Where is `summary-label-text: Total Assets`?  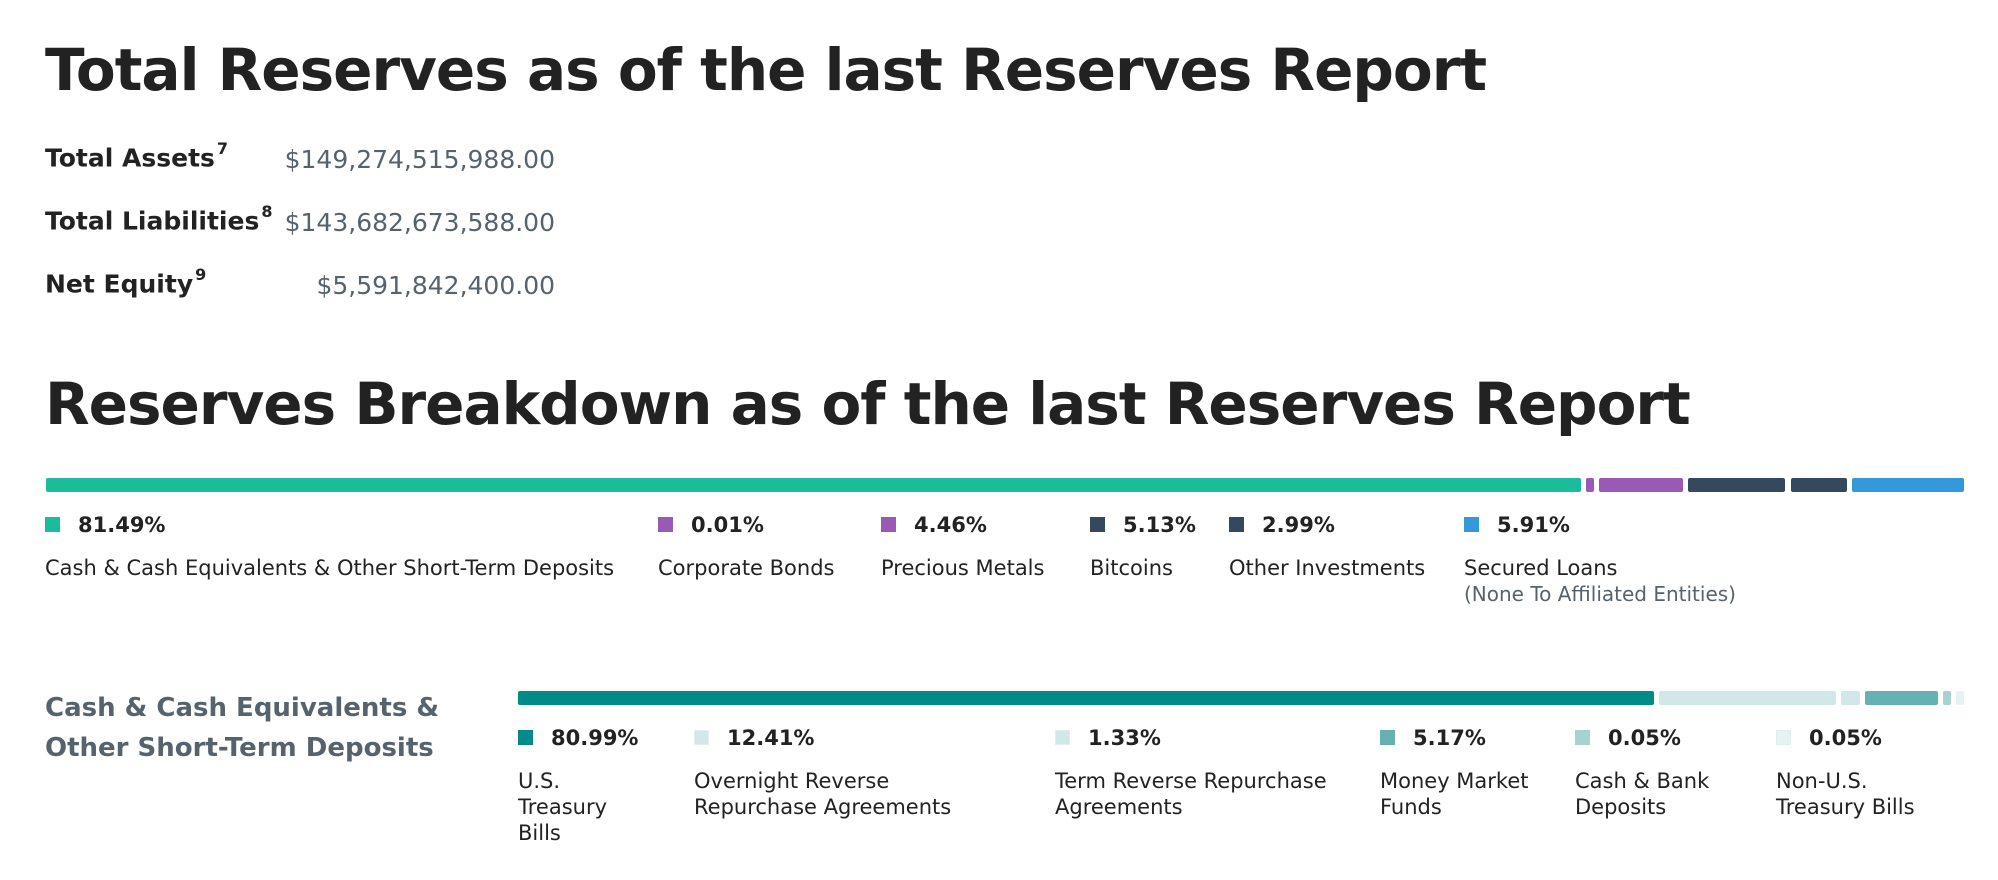
summary-label-text: Total Assets is located at coordinates (130, 158).